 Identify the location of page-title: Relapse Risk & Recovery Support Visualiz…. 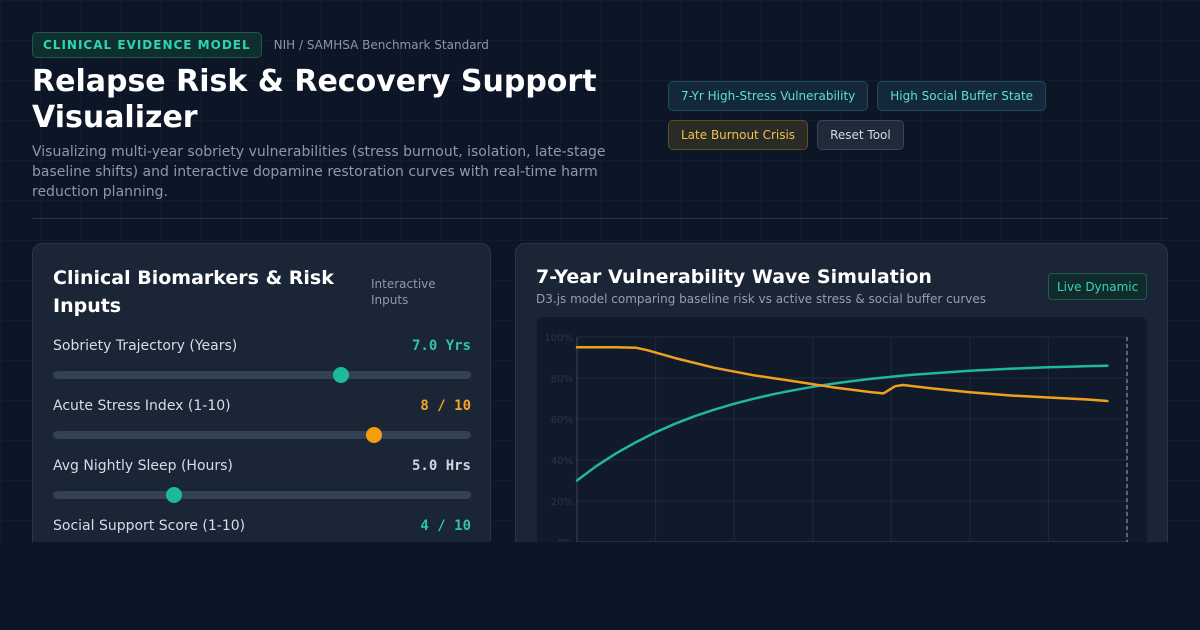
(314, 99).